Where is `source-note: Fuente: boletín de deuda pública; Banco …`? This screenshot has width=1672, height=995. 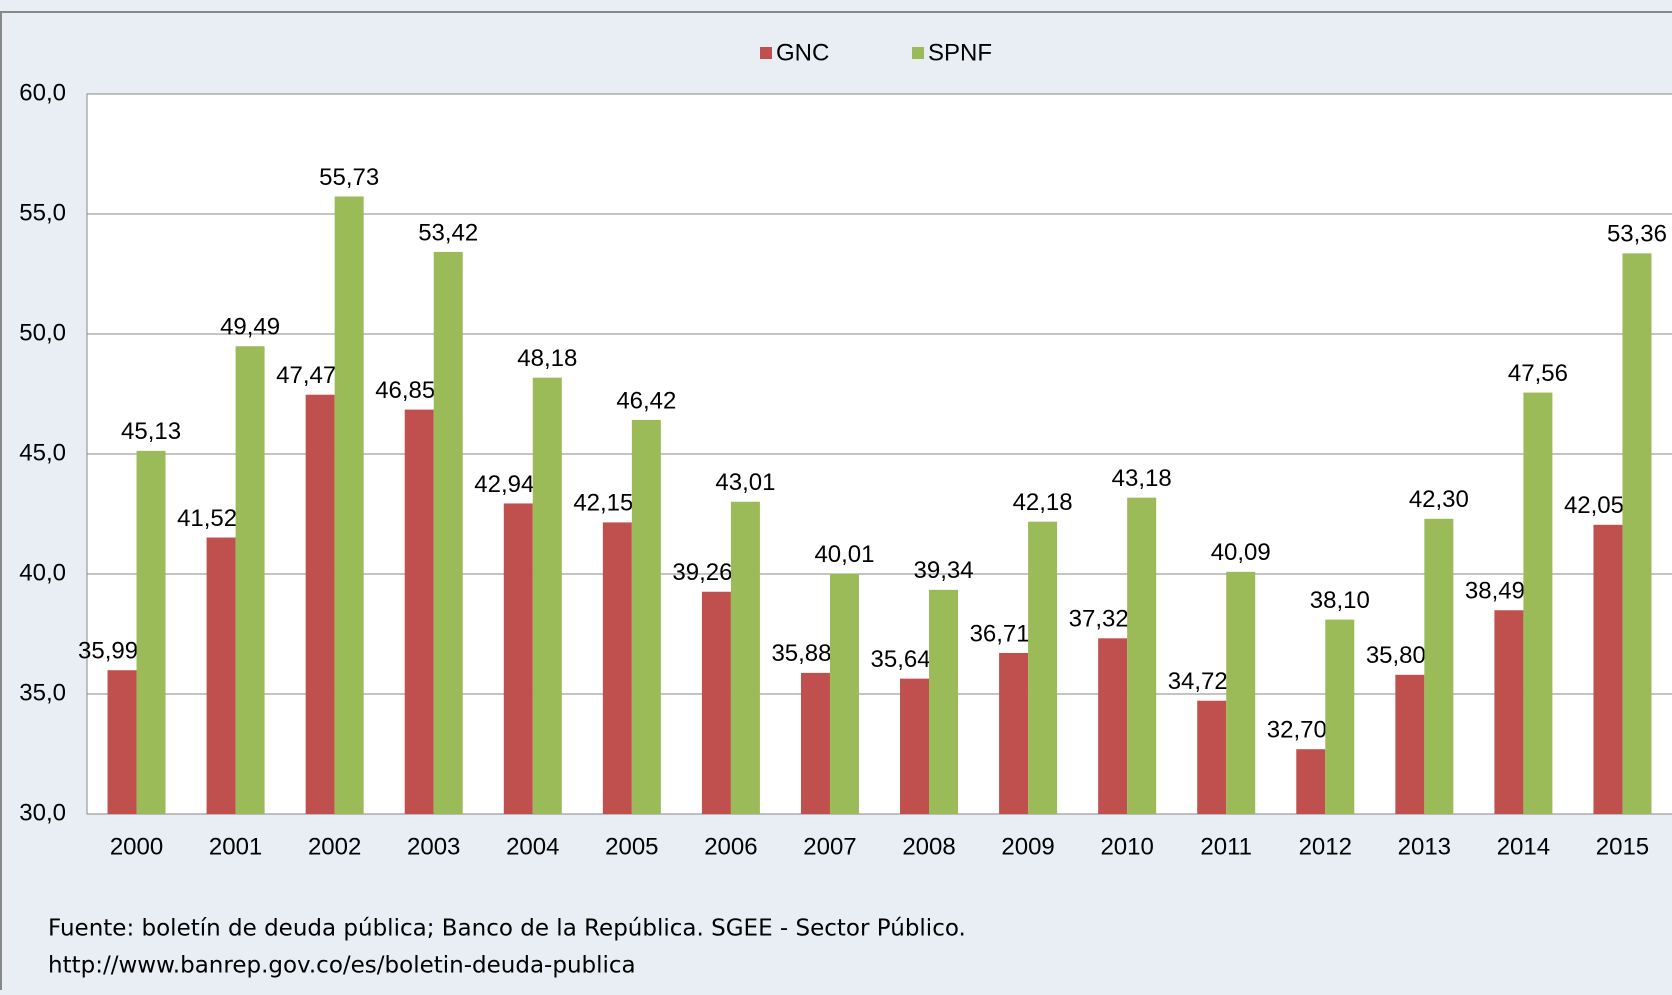
source-note: Fuente: boletín de deuda pública; Banco … is located at coordinates (507, 929).